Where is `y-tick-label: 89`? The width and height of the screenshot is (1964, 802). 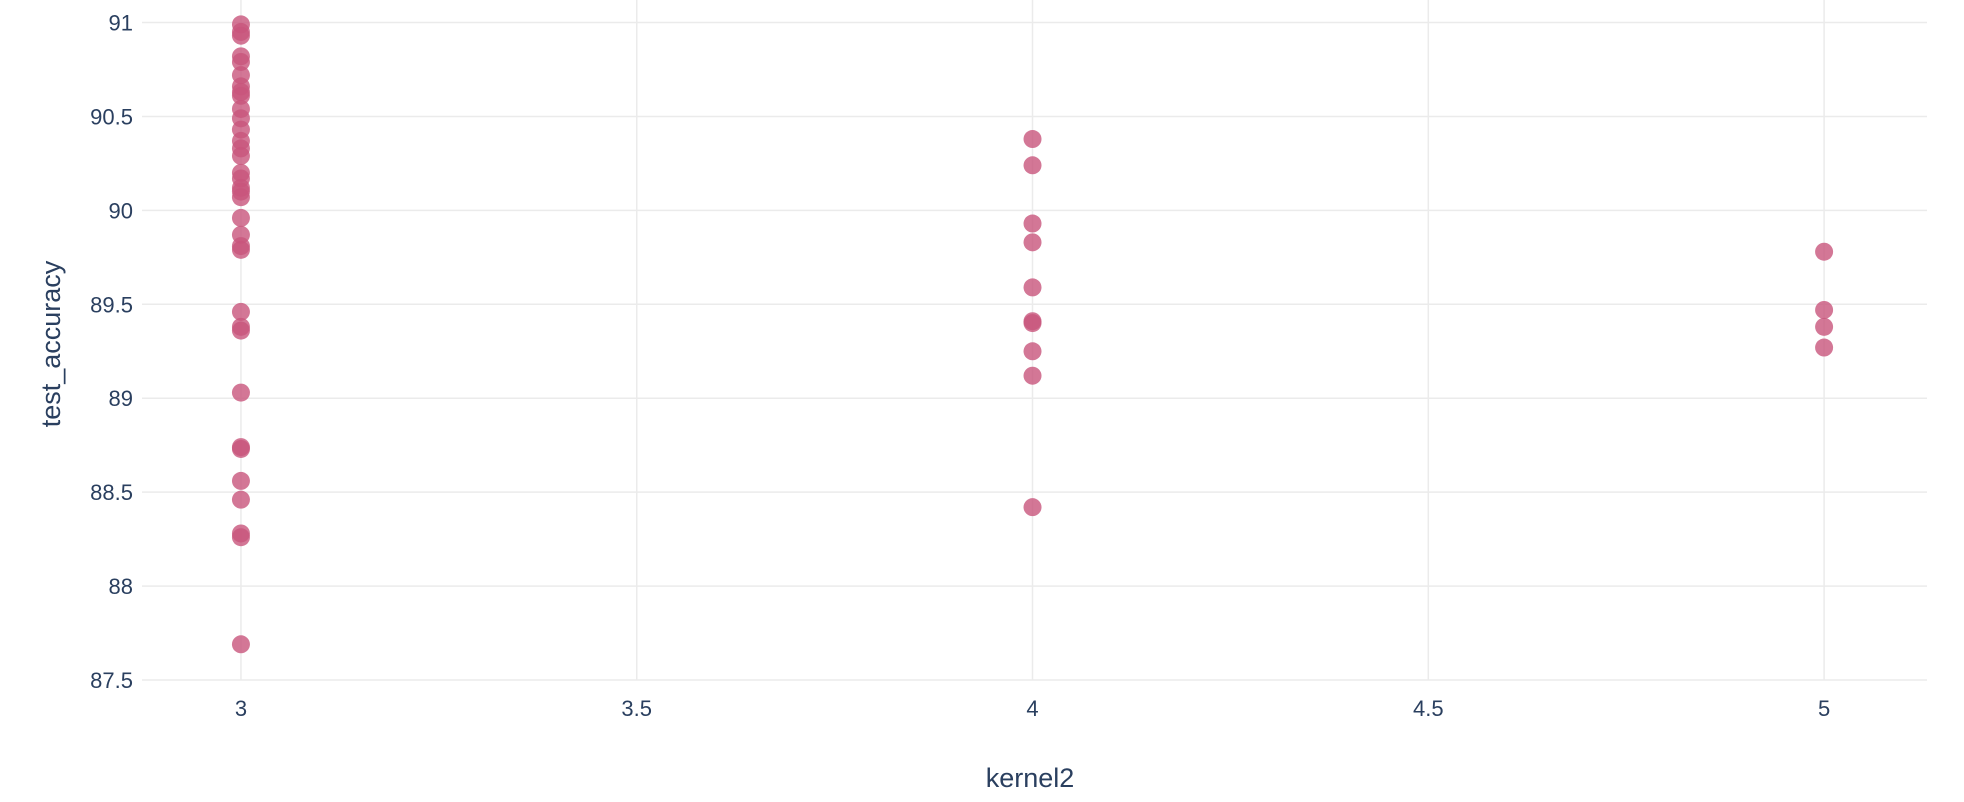
y-tick-label: 89 is located at coordinates (121, 398).